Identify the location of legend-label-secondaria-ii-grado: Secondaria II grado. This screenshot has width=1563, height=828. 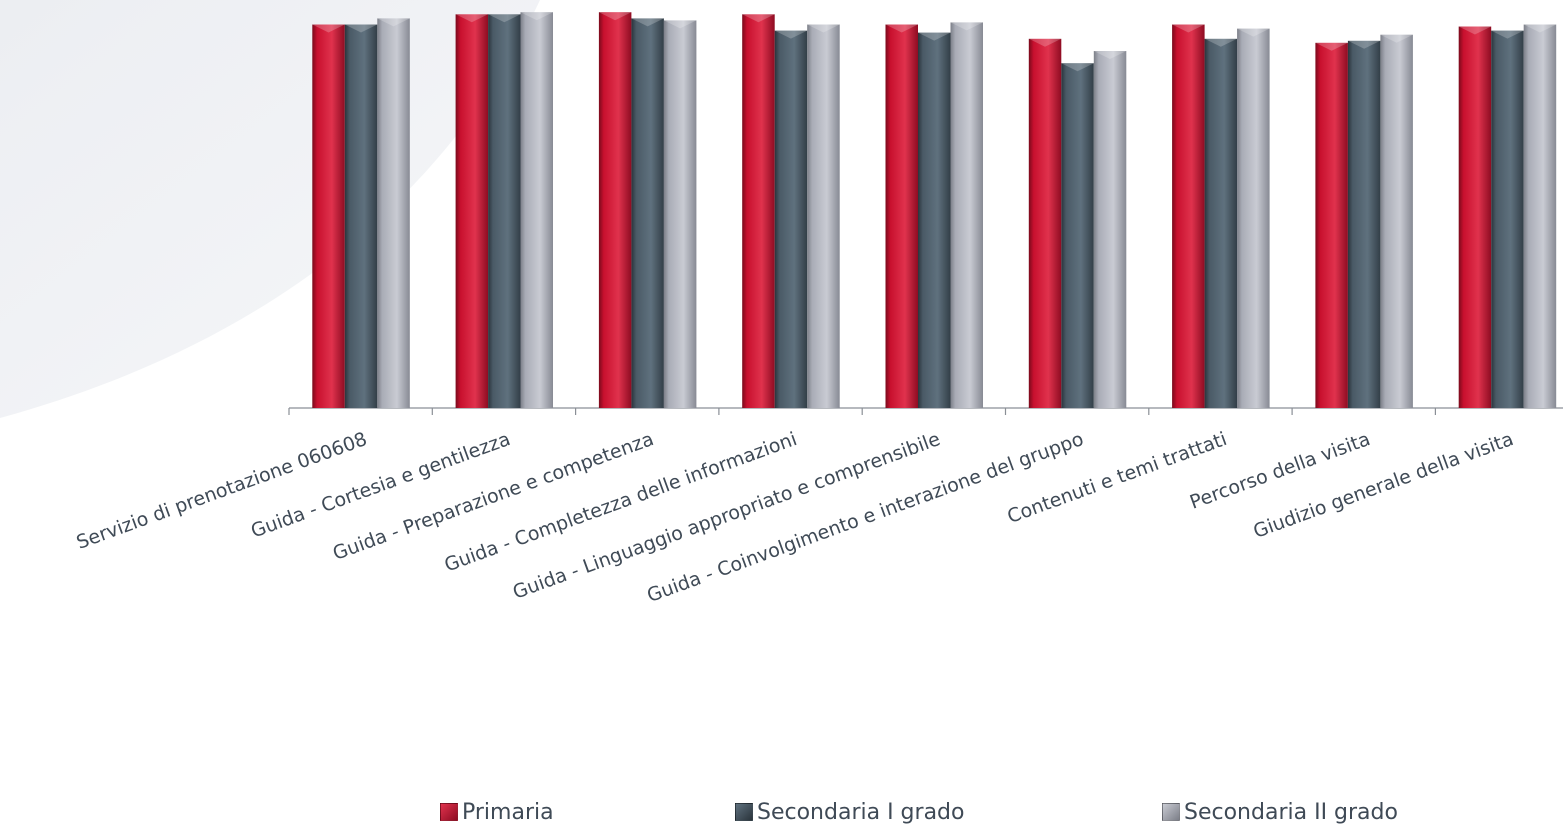
(1291, 812).